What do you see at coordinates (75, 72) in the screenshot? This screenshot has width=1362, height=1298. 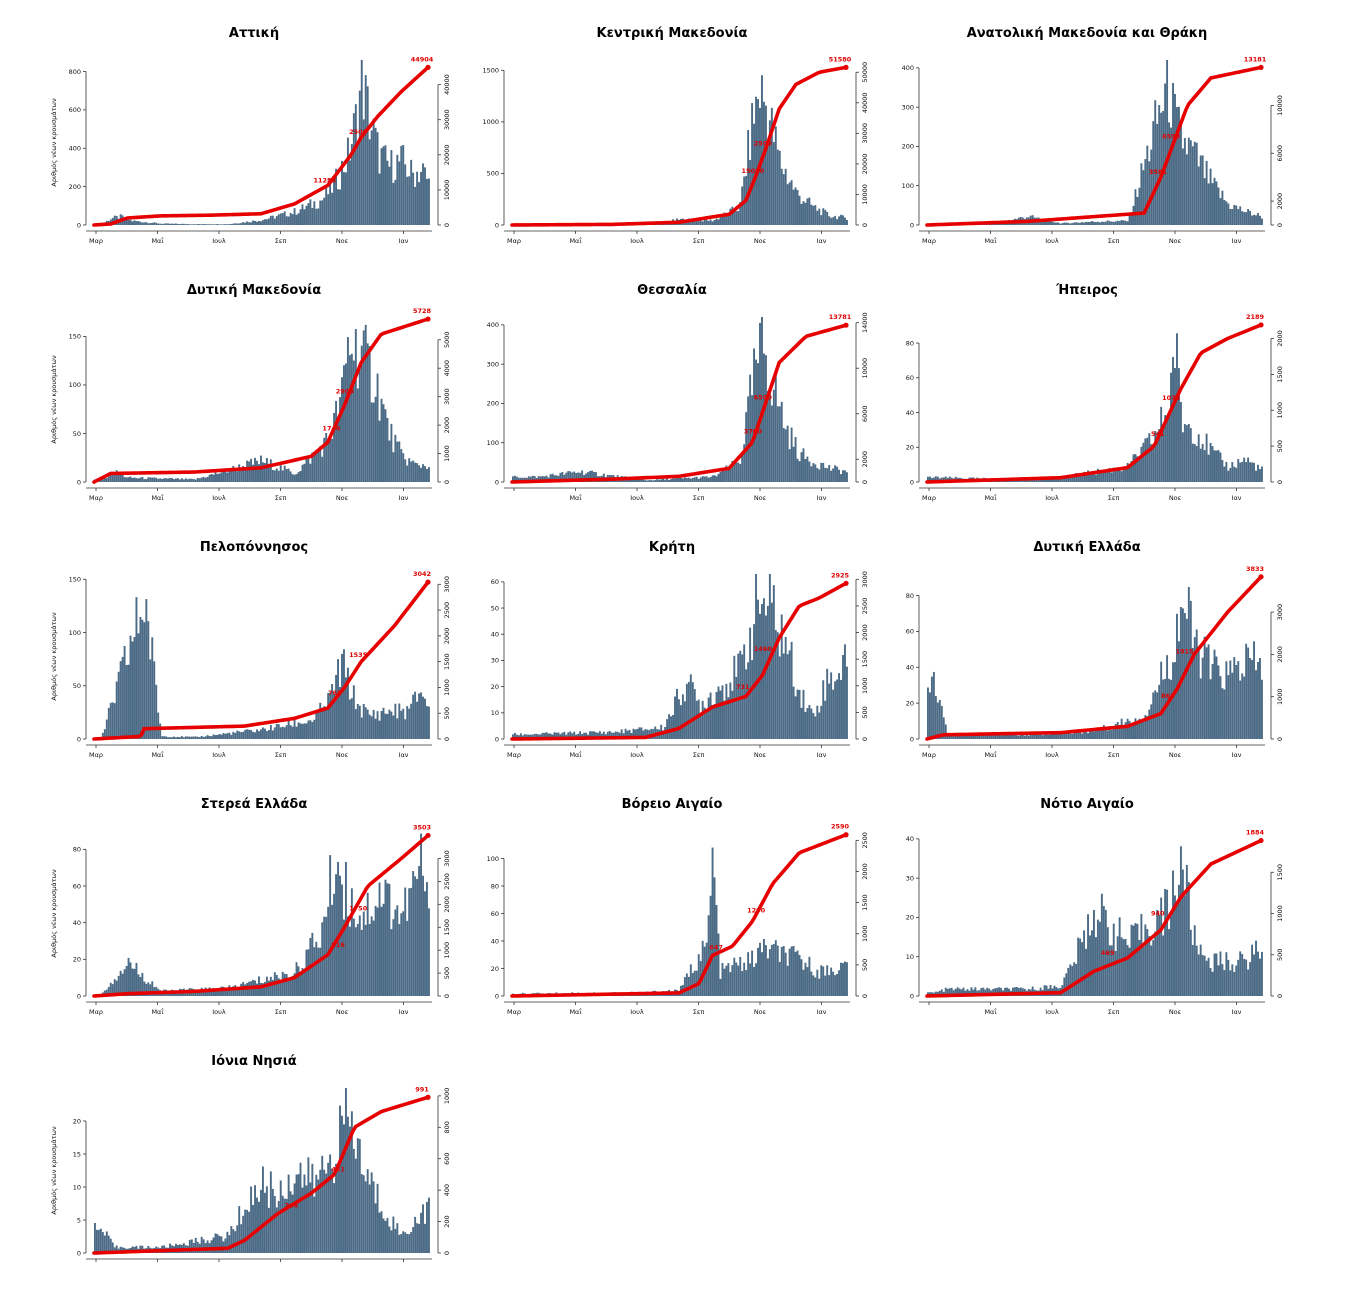 I see `y-tick-label: 800` at bounding box center [75, 72].